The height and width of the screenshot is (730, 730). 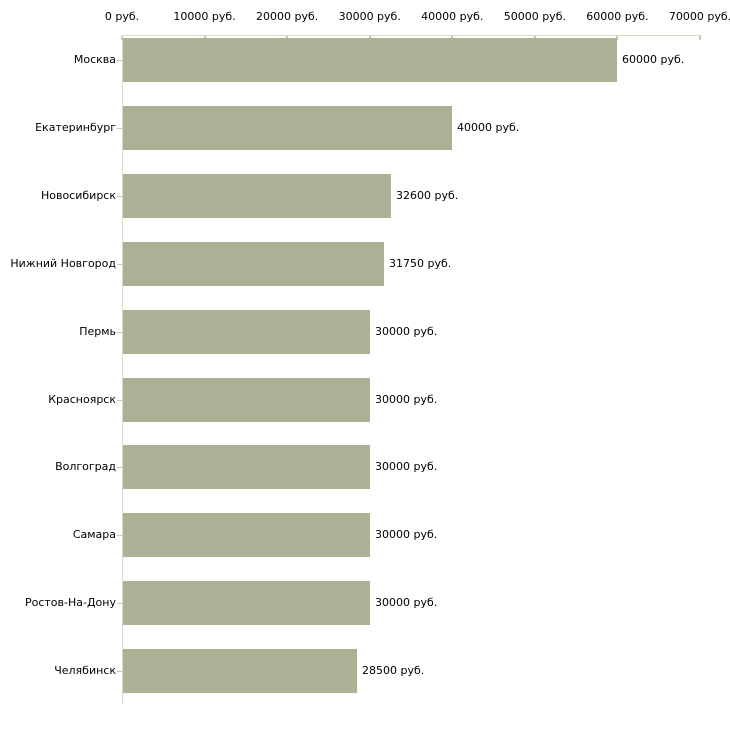 I want to click on category-label: Москва, so click(x=94, y=59).